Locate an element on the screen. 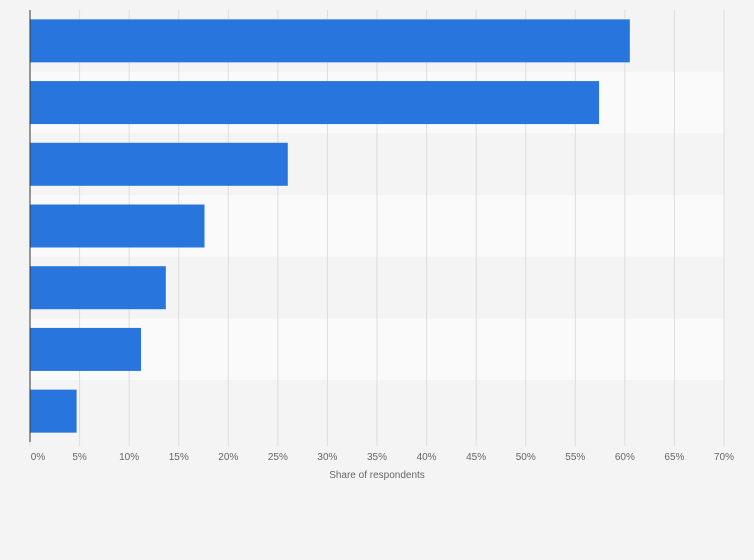 Image resolution: width=754 pixels, height=560 pixels. x-tick-label: 45% is located at coordinates (476, 457).